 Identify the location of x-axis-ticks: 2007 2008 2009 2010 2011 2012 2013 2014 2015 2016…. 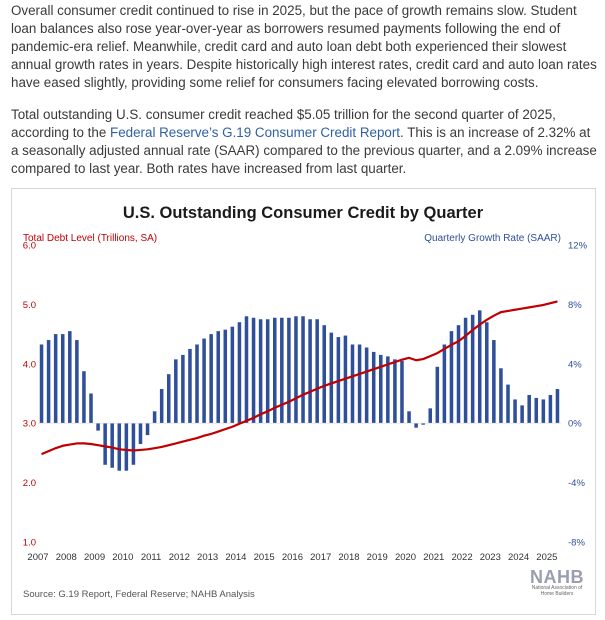
(292, 557).